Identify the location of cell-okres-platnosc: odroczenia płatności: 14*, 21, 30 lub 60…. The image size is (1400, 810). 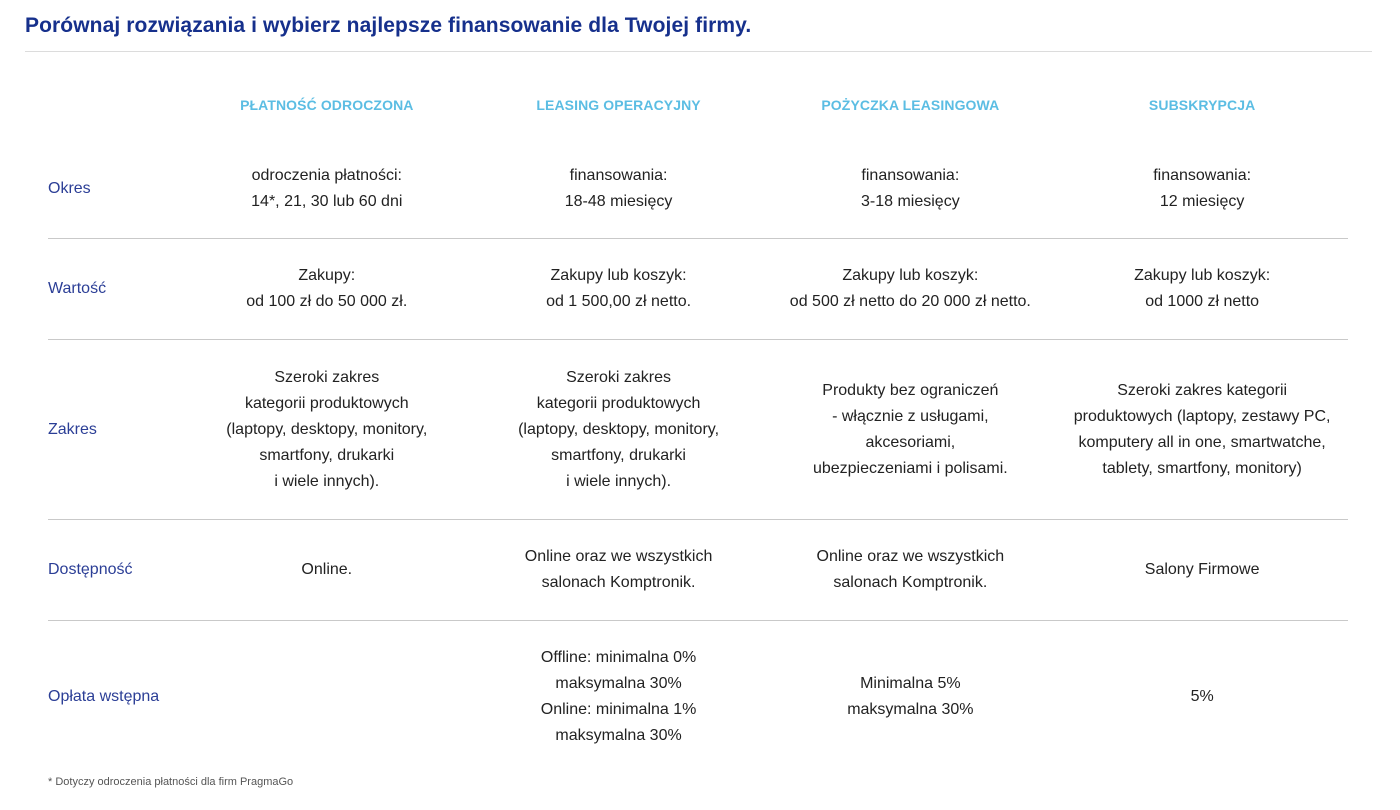
(327, 189).